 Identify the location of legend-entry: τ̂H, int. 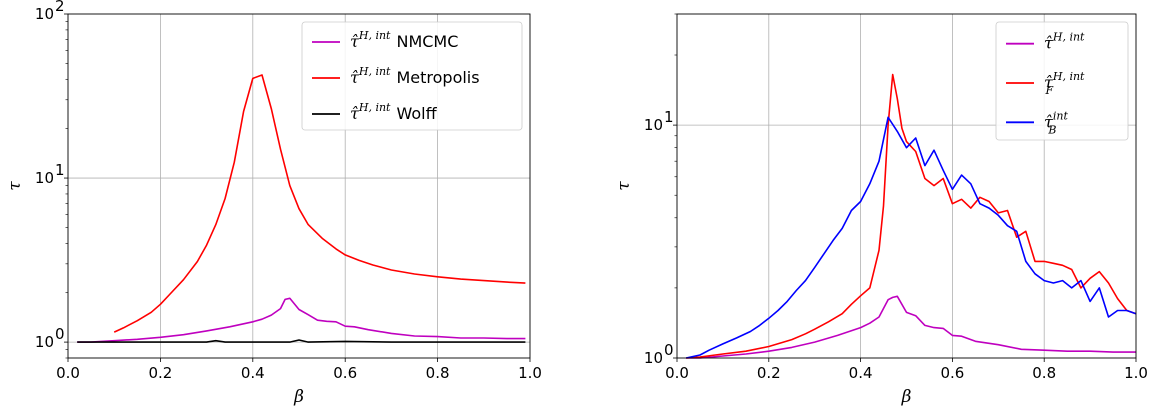
(1064, 42).